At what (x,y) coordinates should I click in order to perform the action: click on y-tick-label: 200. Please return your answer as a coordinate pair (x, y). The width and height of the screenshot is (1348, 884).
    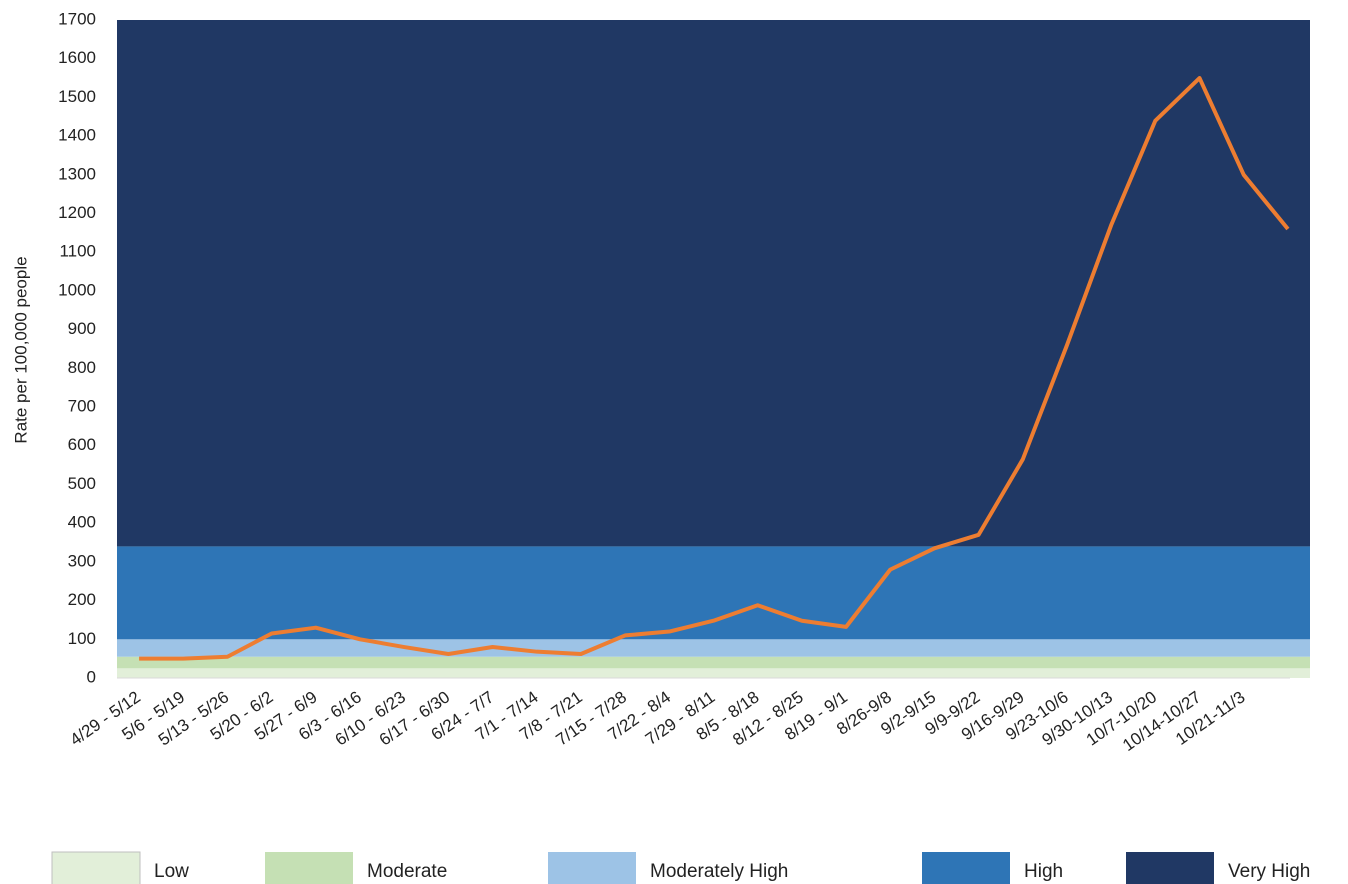
    Looking at the image, I should click on (82, 599).